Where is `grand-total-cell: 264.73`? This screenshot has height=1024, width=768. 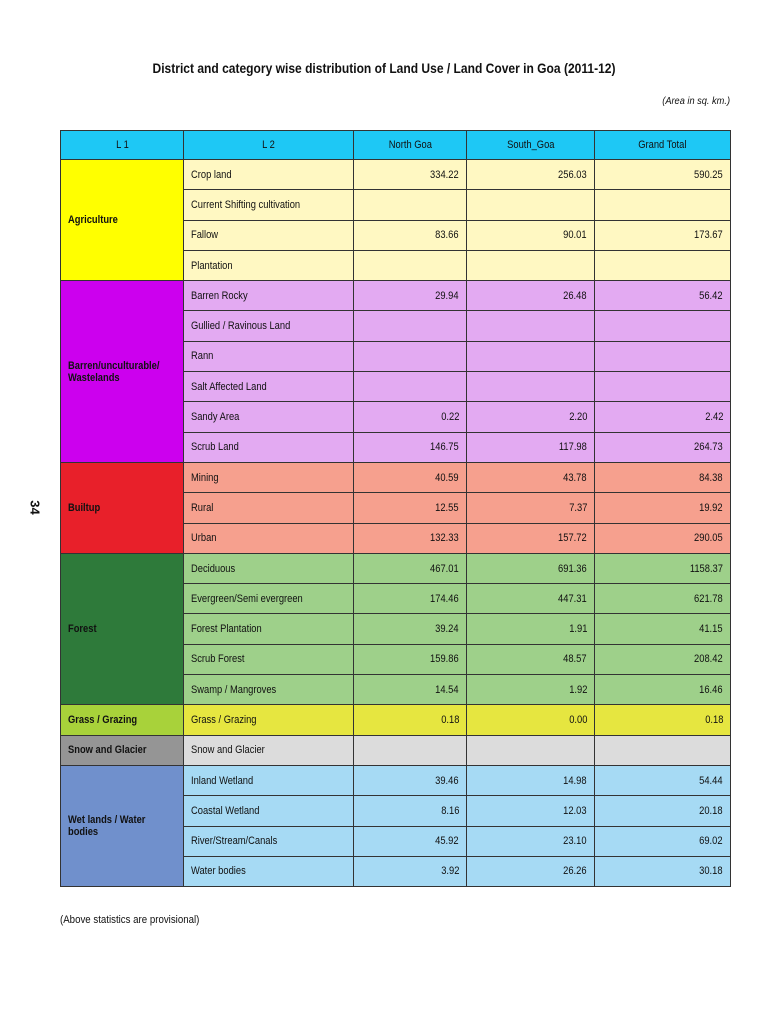
grand-total-cell: 264.73 is located at coordinates (662, 447).